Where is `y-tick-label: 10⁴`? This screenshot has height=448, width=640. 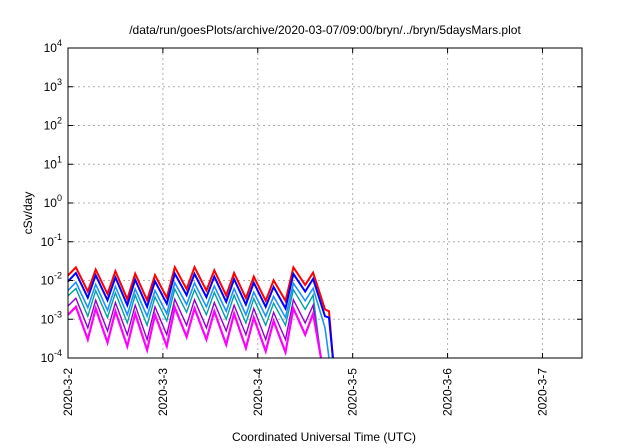 y-tick-label: 10⁴ is located at coordinates (53, 46).